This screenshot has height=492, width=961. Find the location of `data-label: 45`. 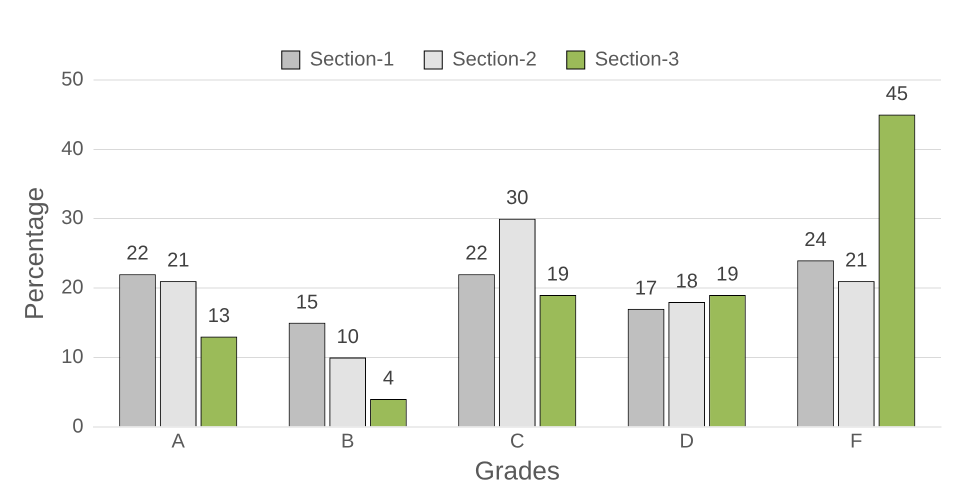

data-label: 45 is located at coordinates (897, 94).